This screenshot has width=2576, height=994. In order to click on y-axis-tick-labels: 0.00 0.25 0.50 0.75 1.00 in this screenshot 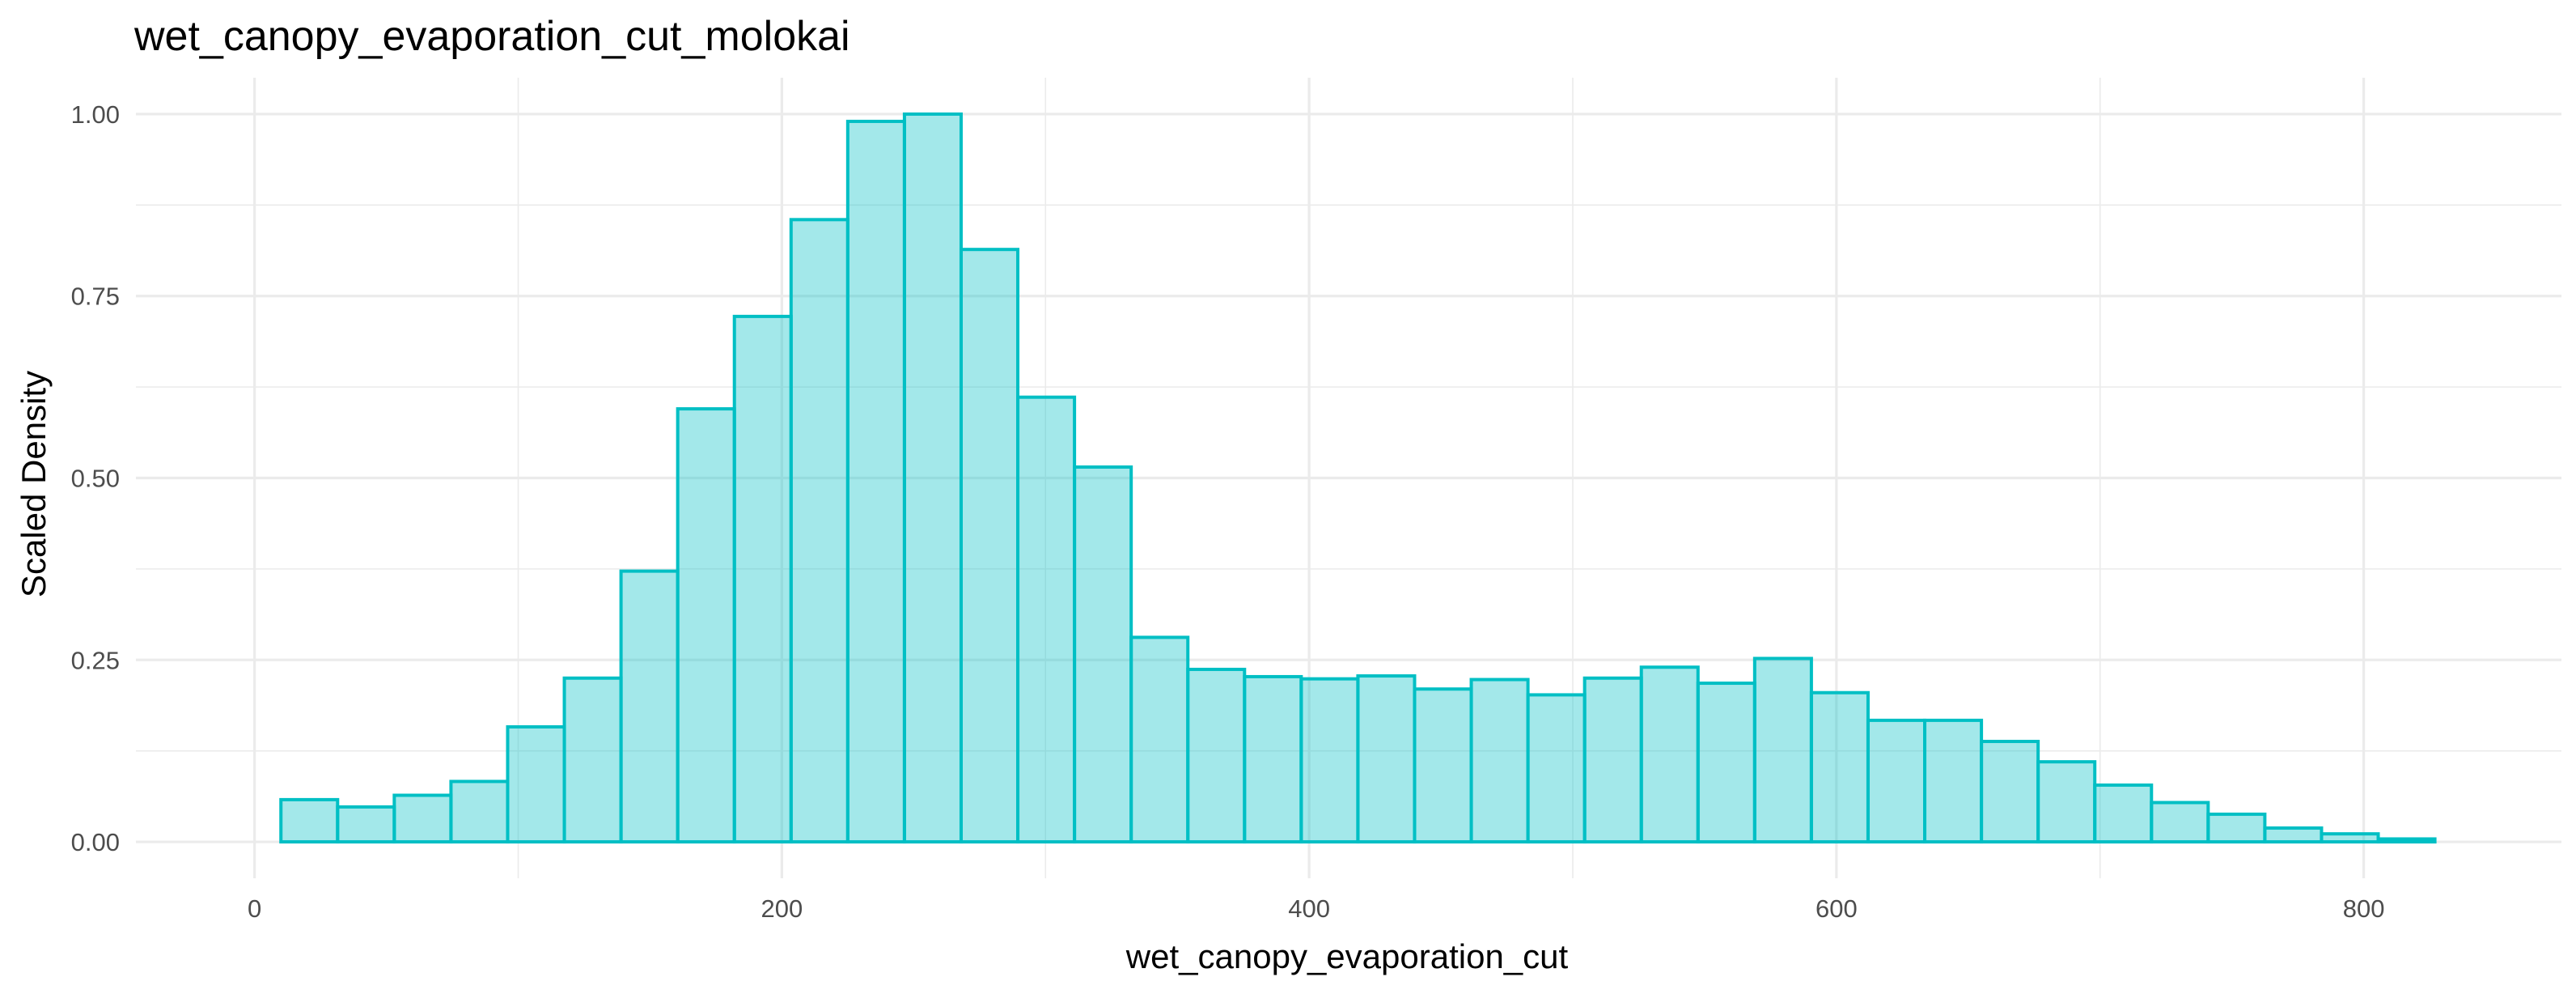, I will do `click(95, 478)`.